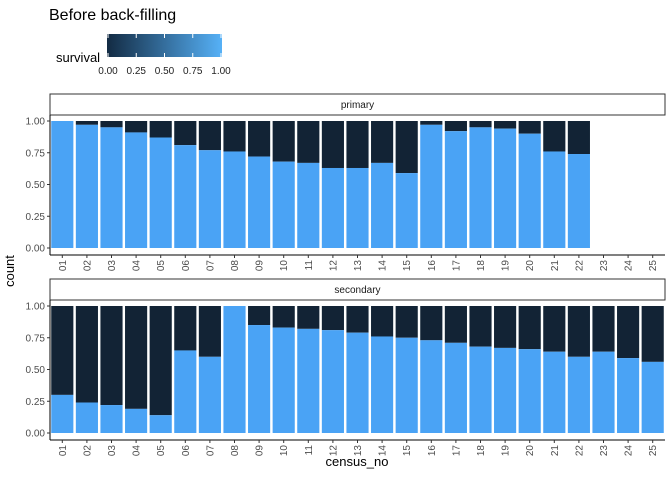 The image size is (672, 480). I want to click on legend-tick-label: 0.00, so click(108, 71).